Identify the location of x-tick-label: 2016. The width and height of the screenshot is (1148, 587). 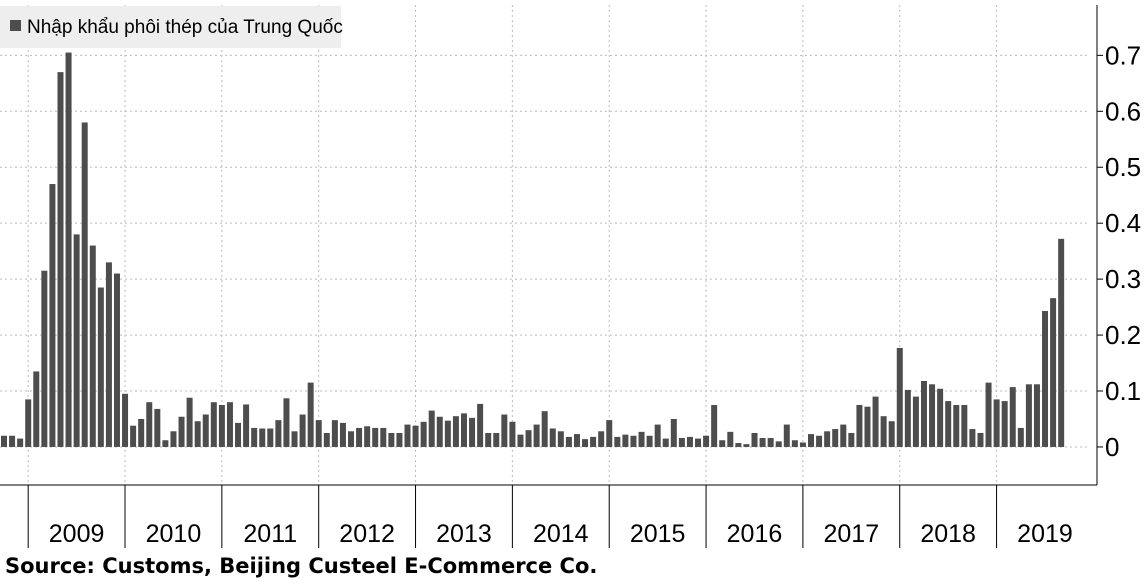
(755, 534).